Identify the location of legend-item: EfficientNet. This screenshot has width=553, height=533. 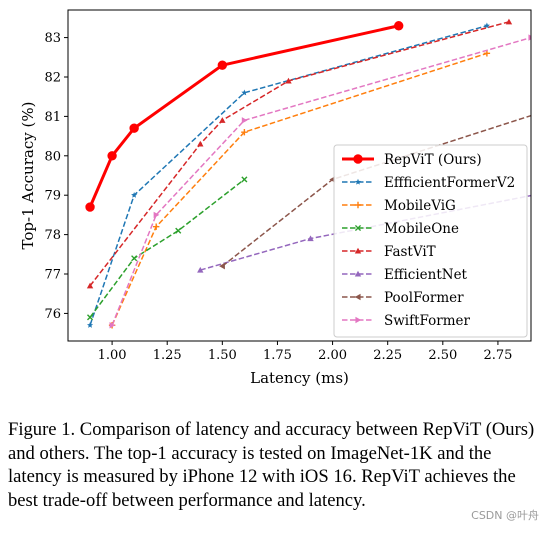
(405, 275).